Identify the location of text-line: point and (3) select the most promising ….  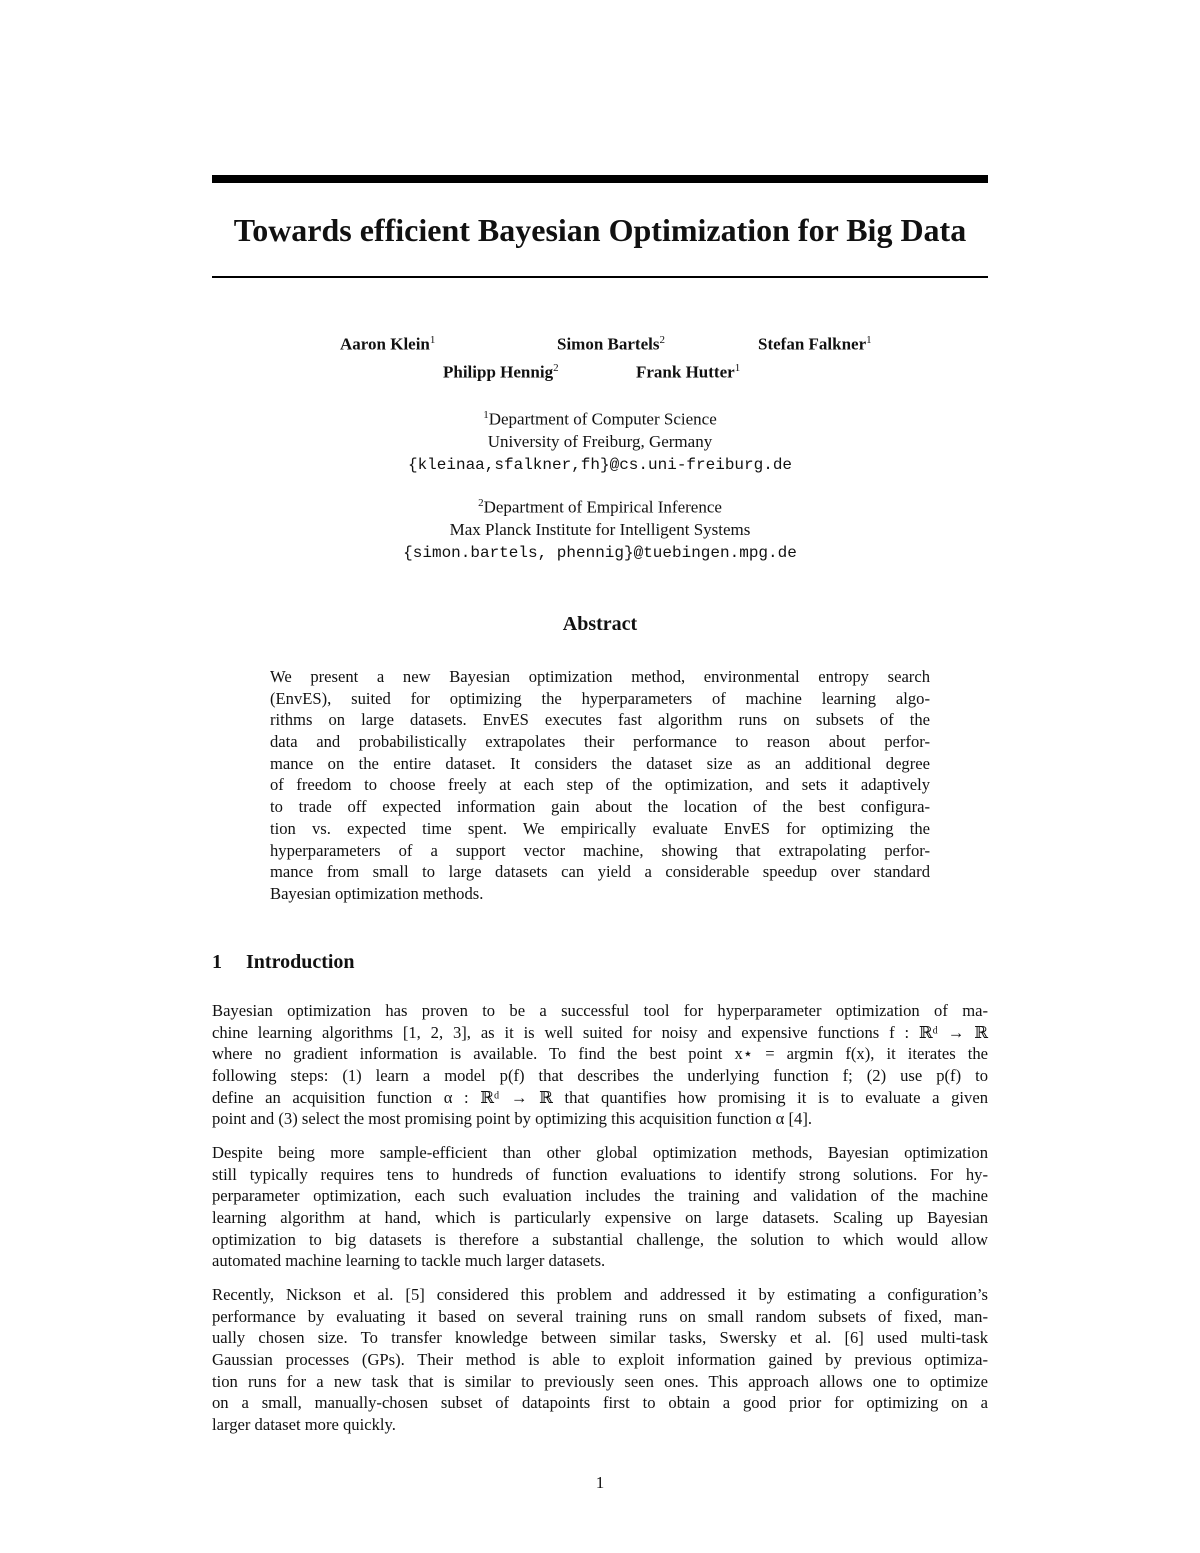
(512, 1119).